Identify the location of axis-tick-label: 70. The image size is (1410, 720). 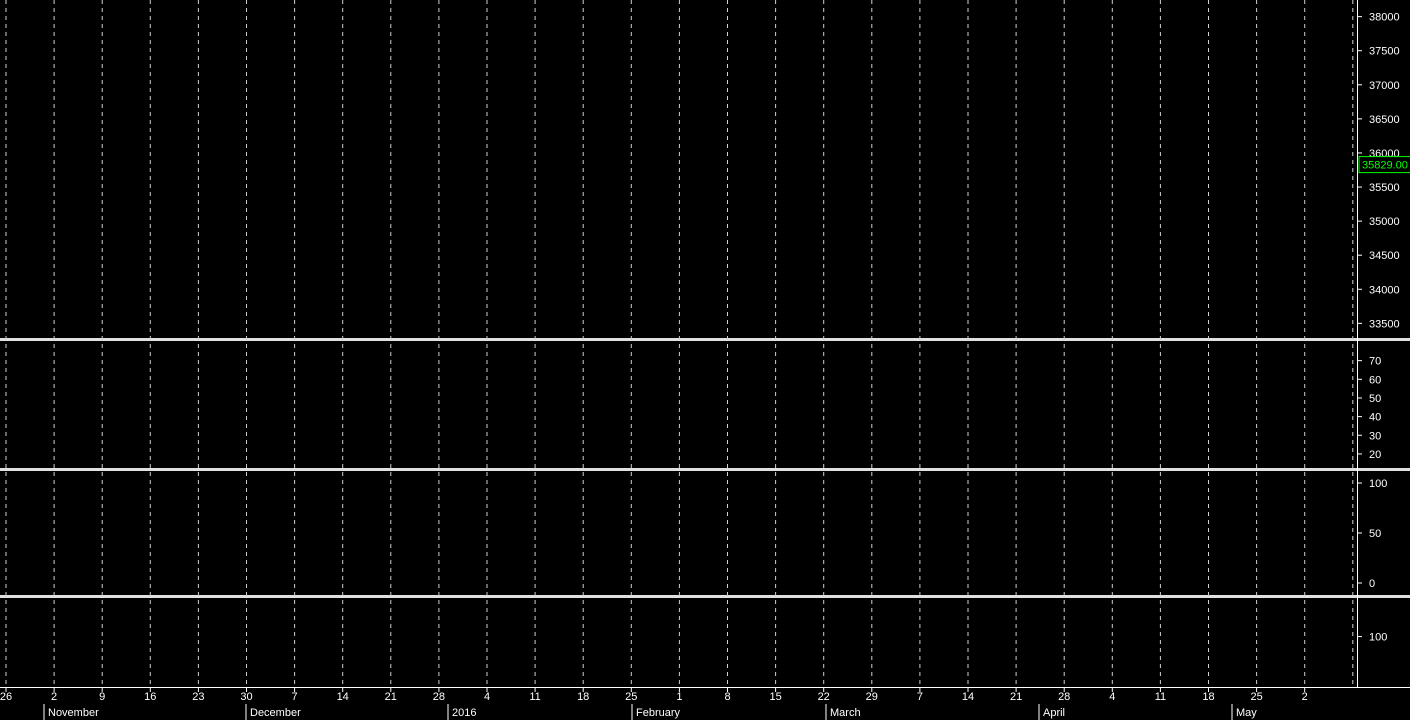
(1375, 362).